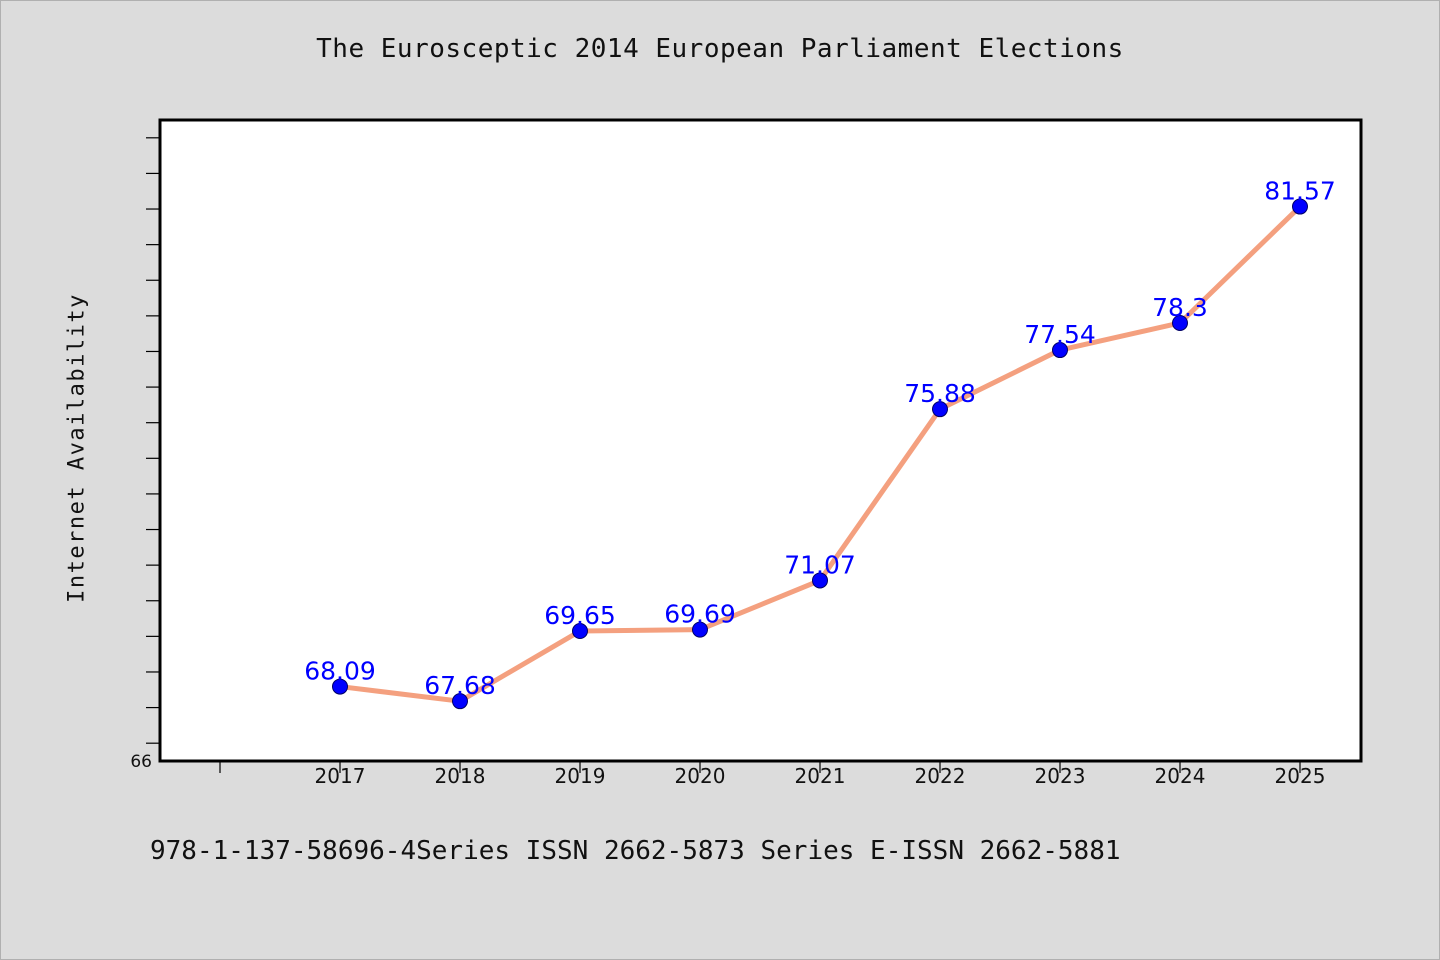 The width and height of the screenshot is (1440, 960). What do you see at coordinates (460, 685) in the screenshot?
I see `data-label: 67.68` at bounding box center [460, 685].